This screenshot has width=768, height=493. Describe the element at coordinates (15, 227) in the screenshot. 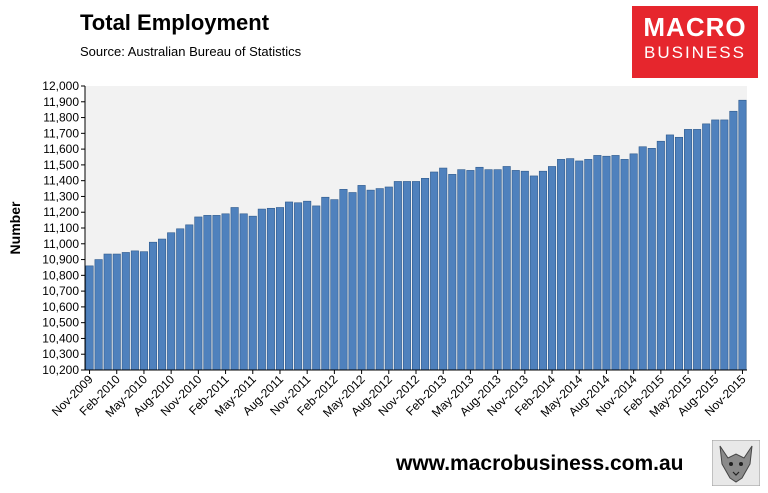

I see `y-axis-title: Number` at that location.